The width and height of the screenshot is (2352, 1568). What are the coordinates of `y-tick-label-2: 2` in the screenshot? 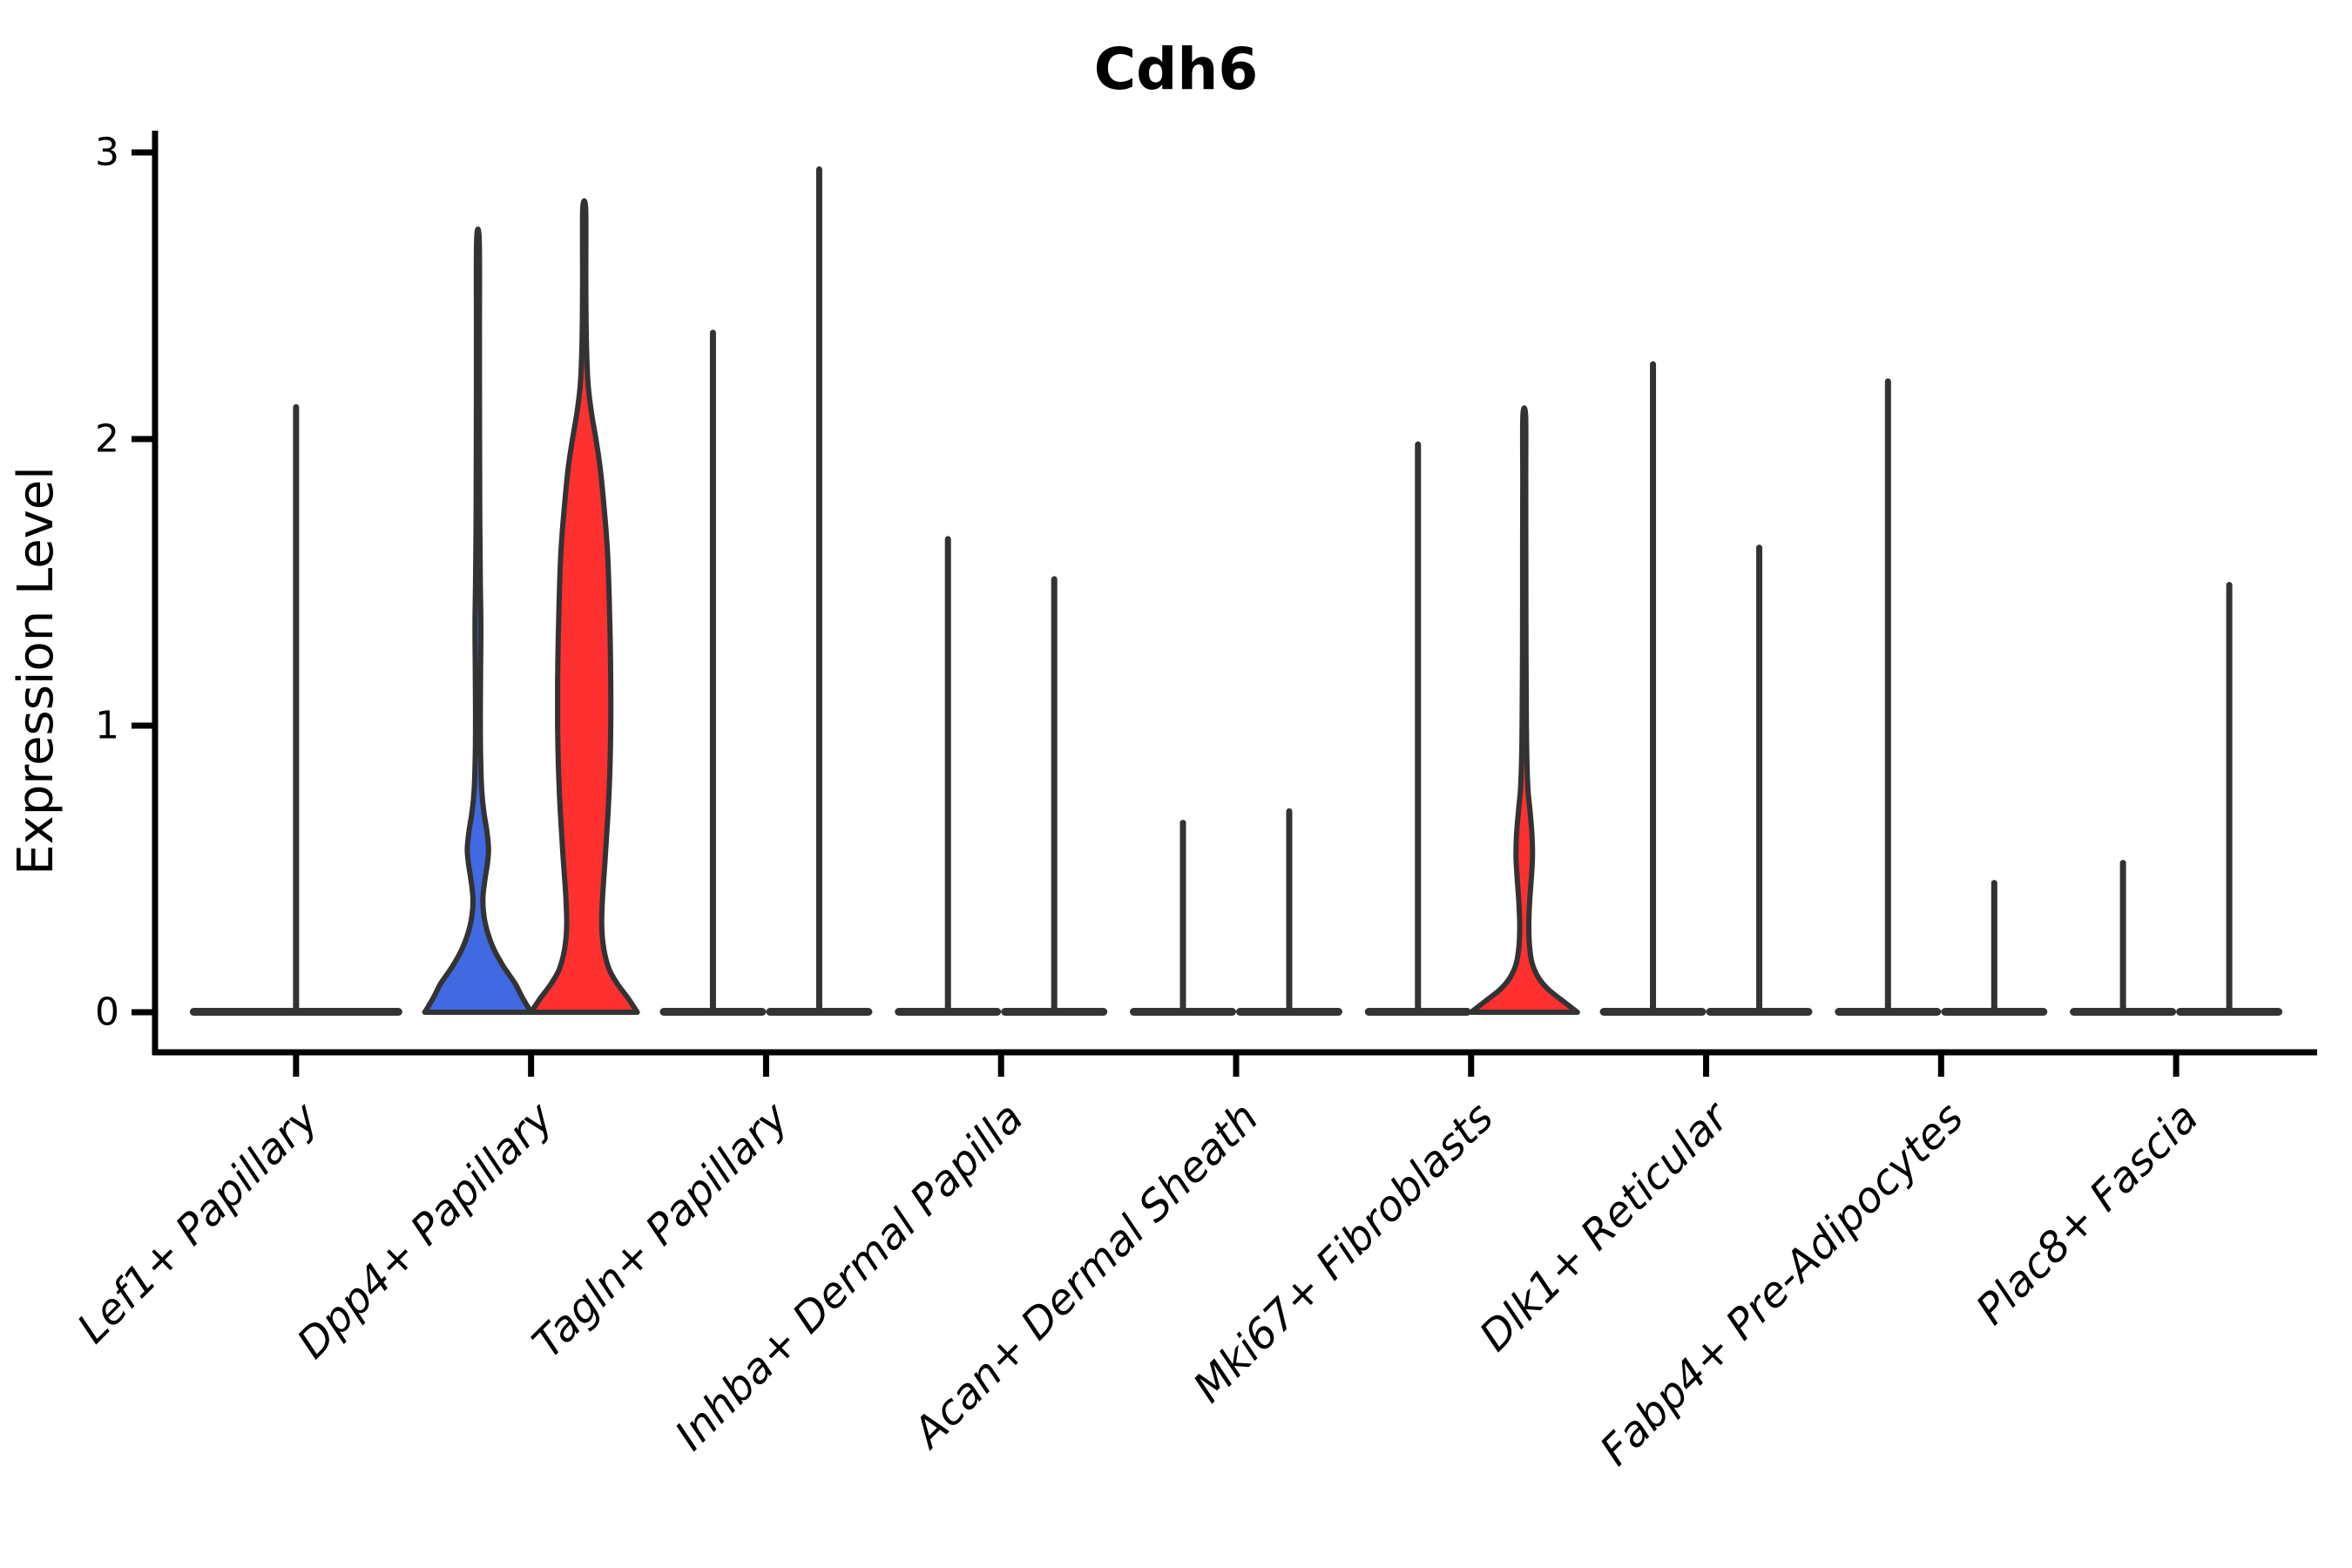 It's located at (107, 439).